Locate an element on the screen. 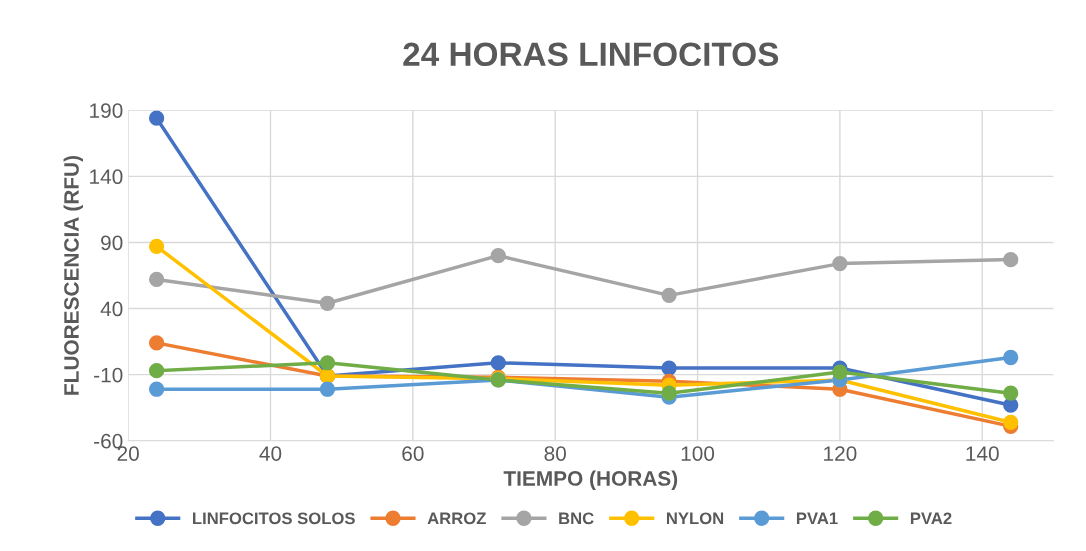 The width and height of the screenshot is (1086, 551). y-tick-label: 190 is located at coordinates (106, 110).